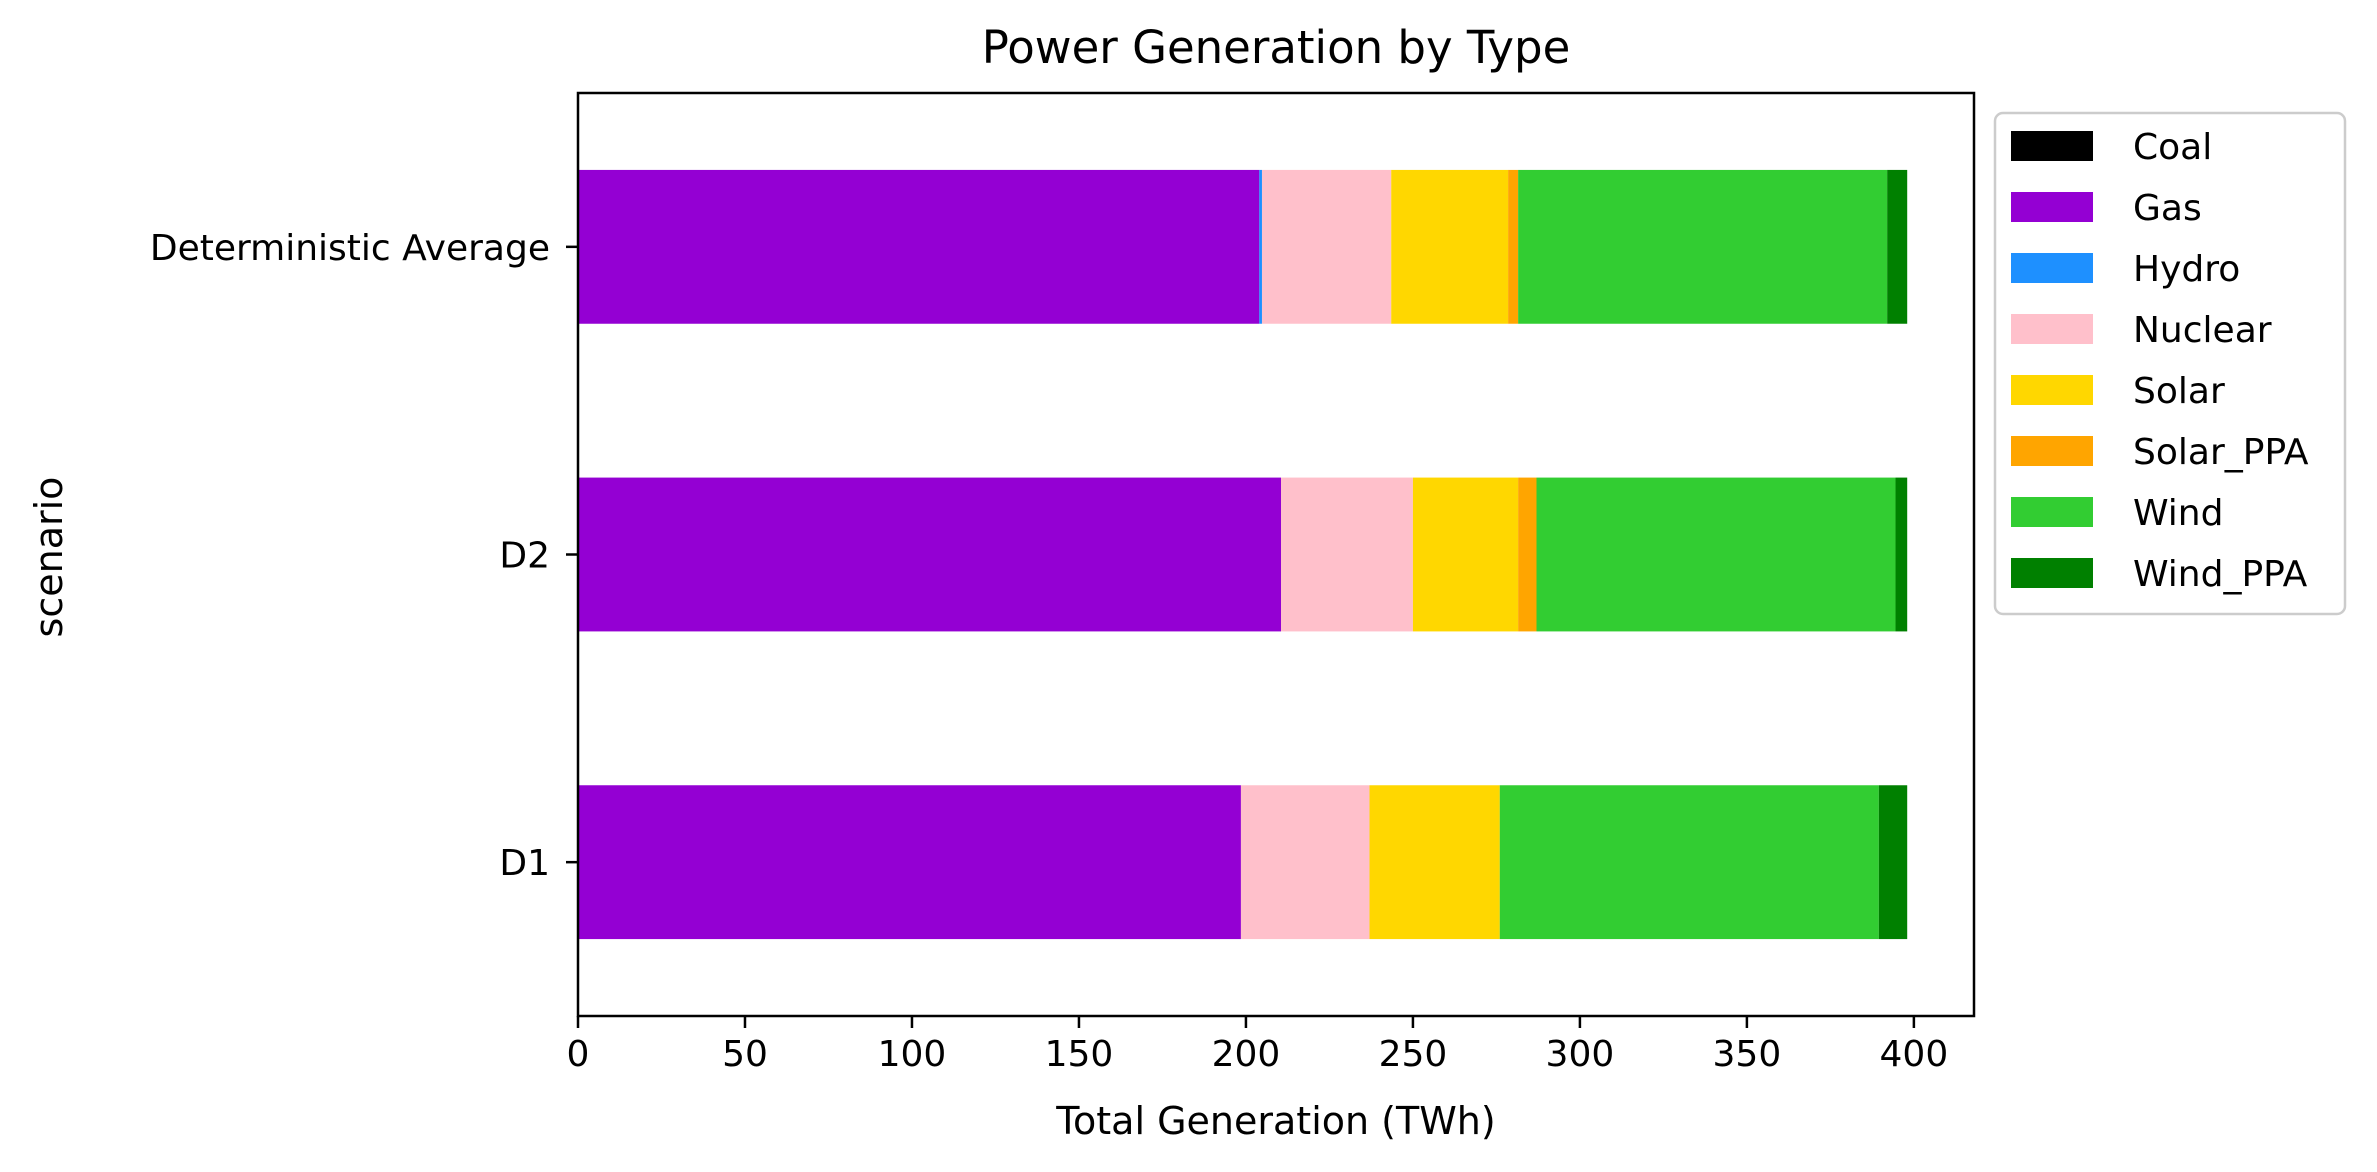 The height and width of the screenshot is (1172, 2377). I want to click on legend-label-solar-ppa: Solar_PPA, so click(2221, 452).